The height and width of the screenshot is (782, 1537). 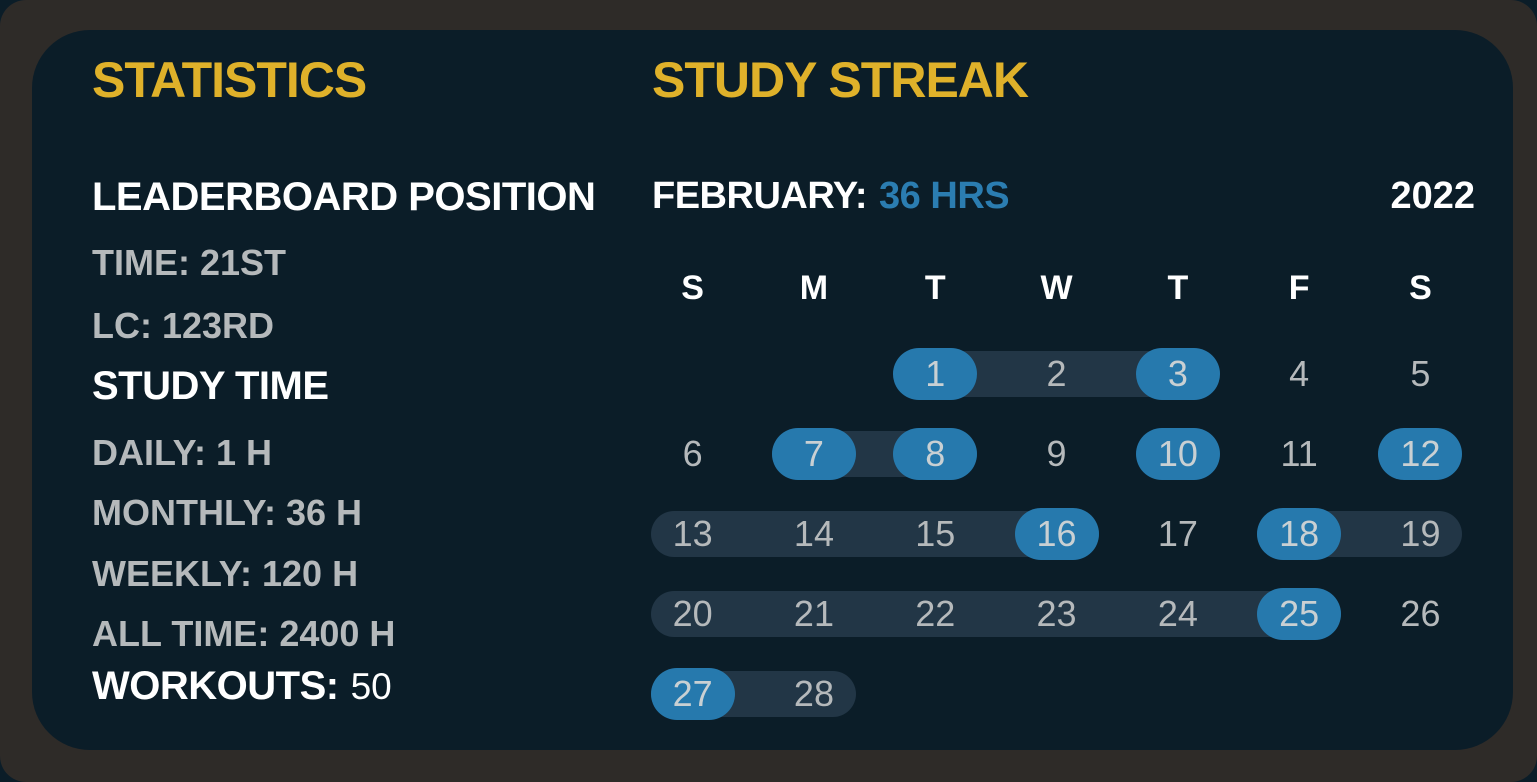 What do you see at coordinates (210, 386) in the screenshot?
I see `stats-heading: STUDY TIME` at bounding box center [210, 386].